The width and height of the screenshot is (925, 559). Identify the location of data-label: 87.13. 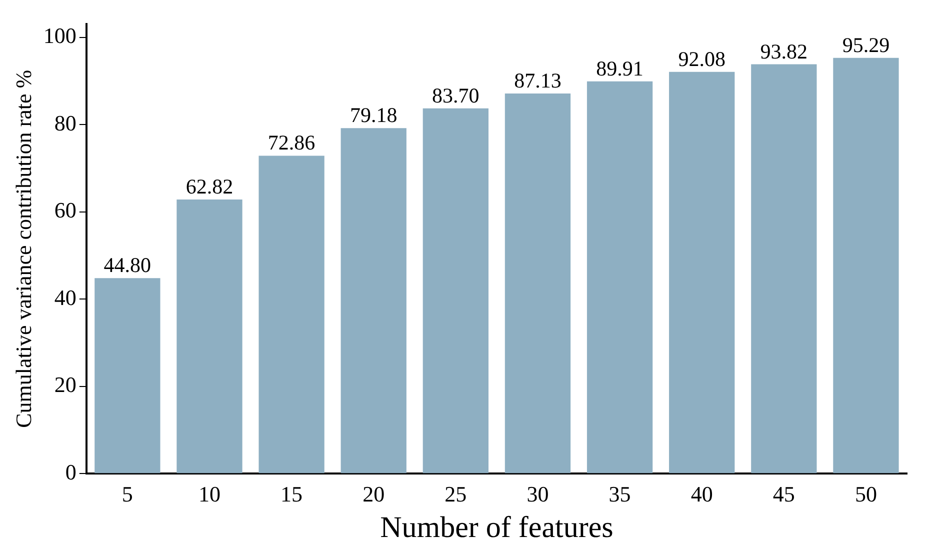
(538, 80).